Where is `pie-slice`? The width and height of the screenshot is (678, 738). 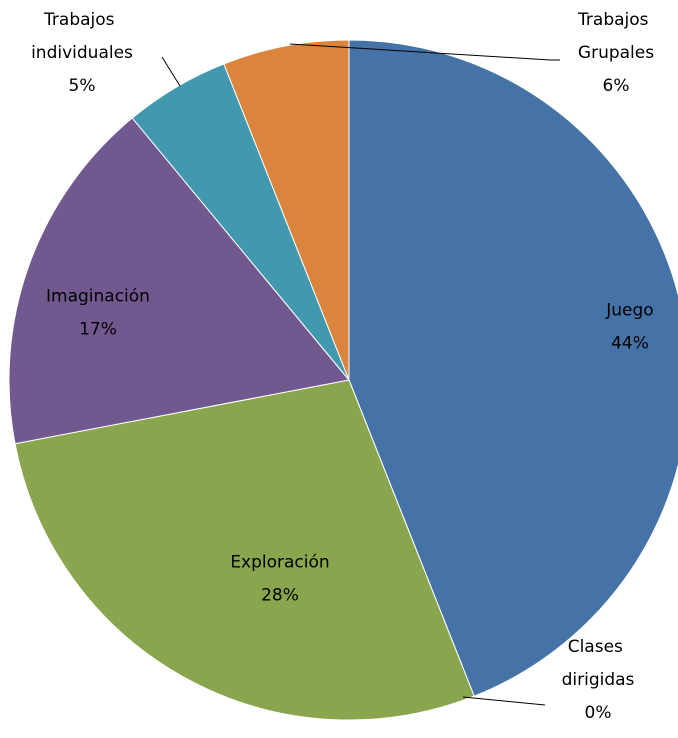 pie-slice is located at coordinates (286, 210).